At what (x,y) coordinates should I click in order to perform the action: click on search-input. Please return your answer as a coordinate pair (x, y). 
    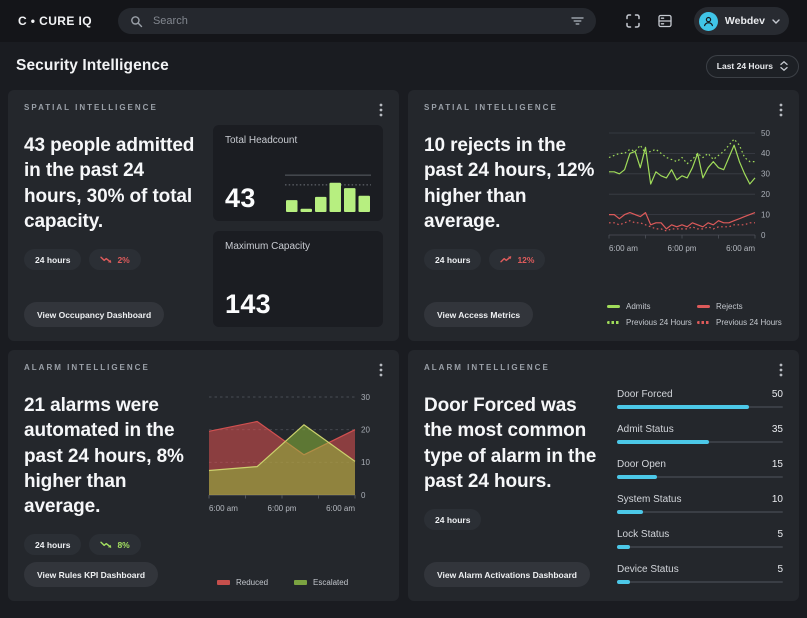
    Looking at the image, I should click on (356, 21).